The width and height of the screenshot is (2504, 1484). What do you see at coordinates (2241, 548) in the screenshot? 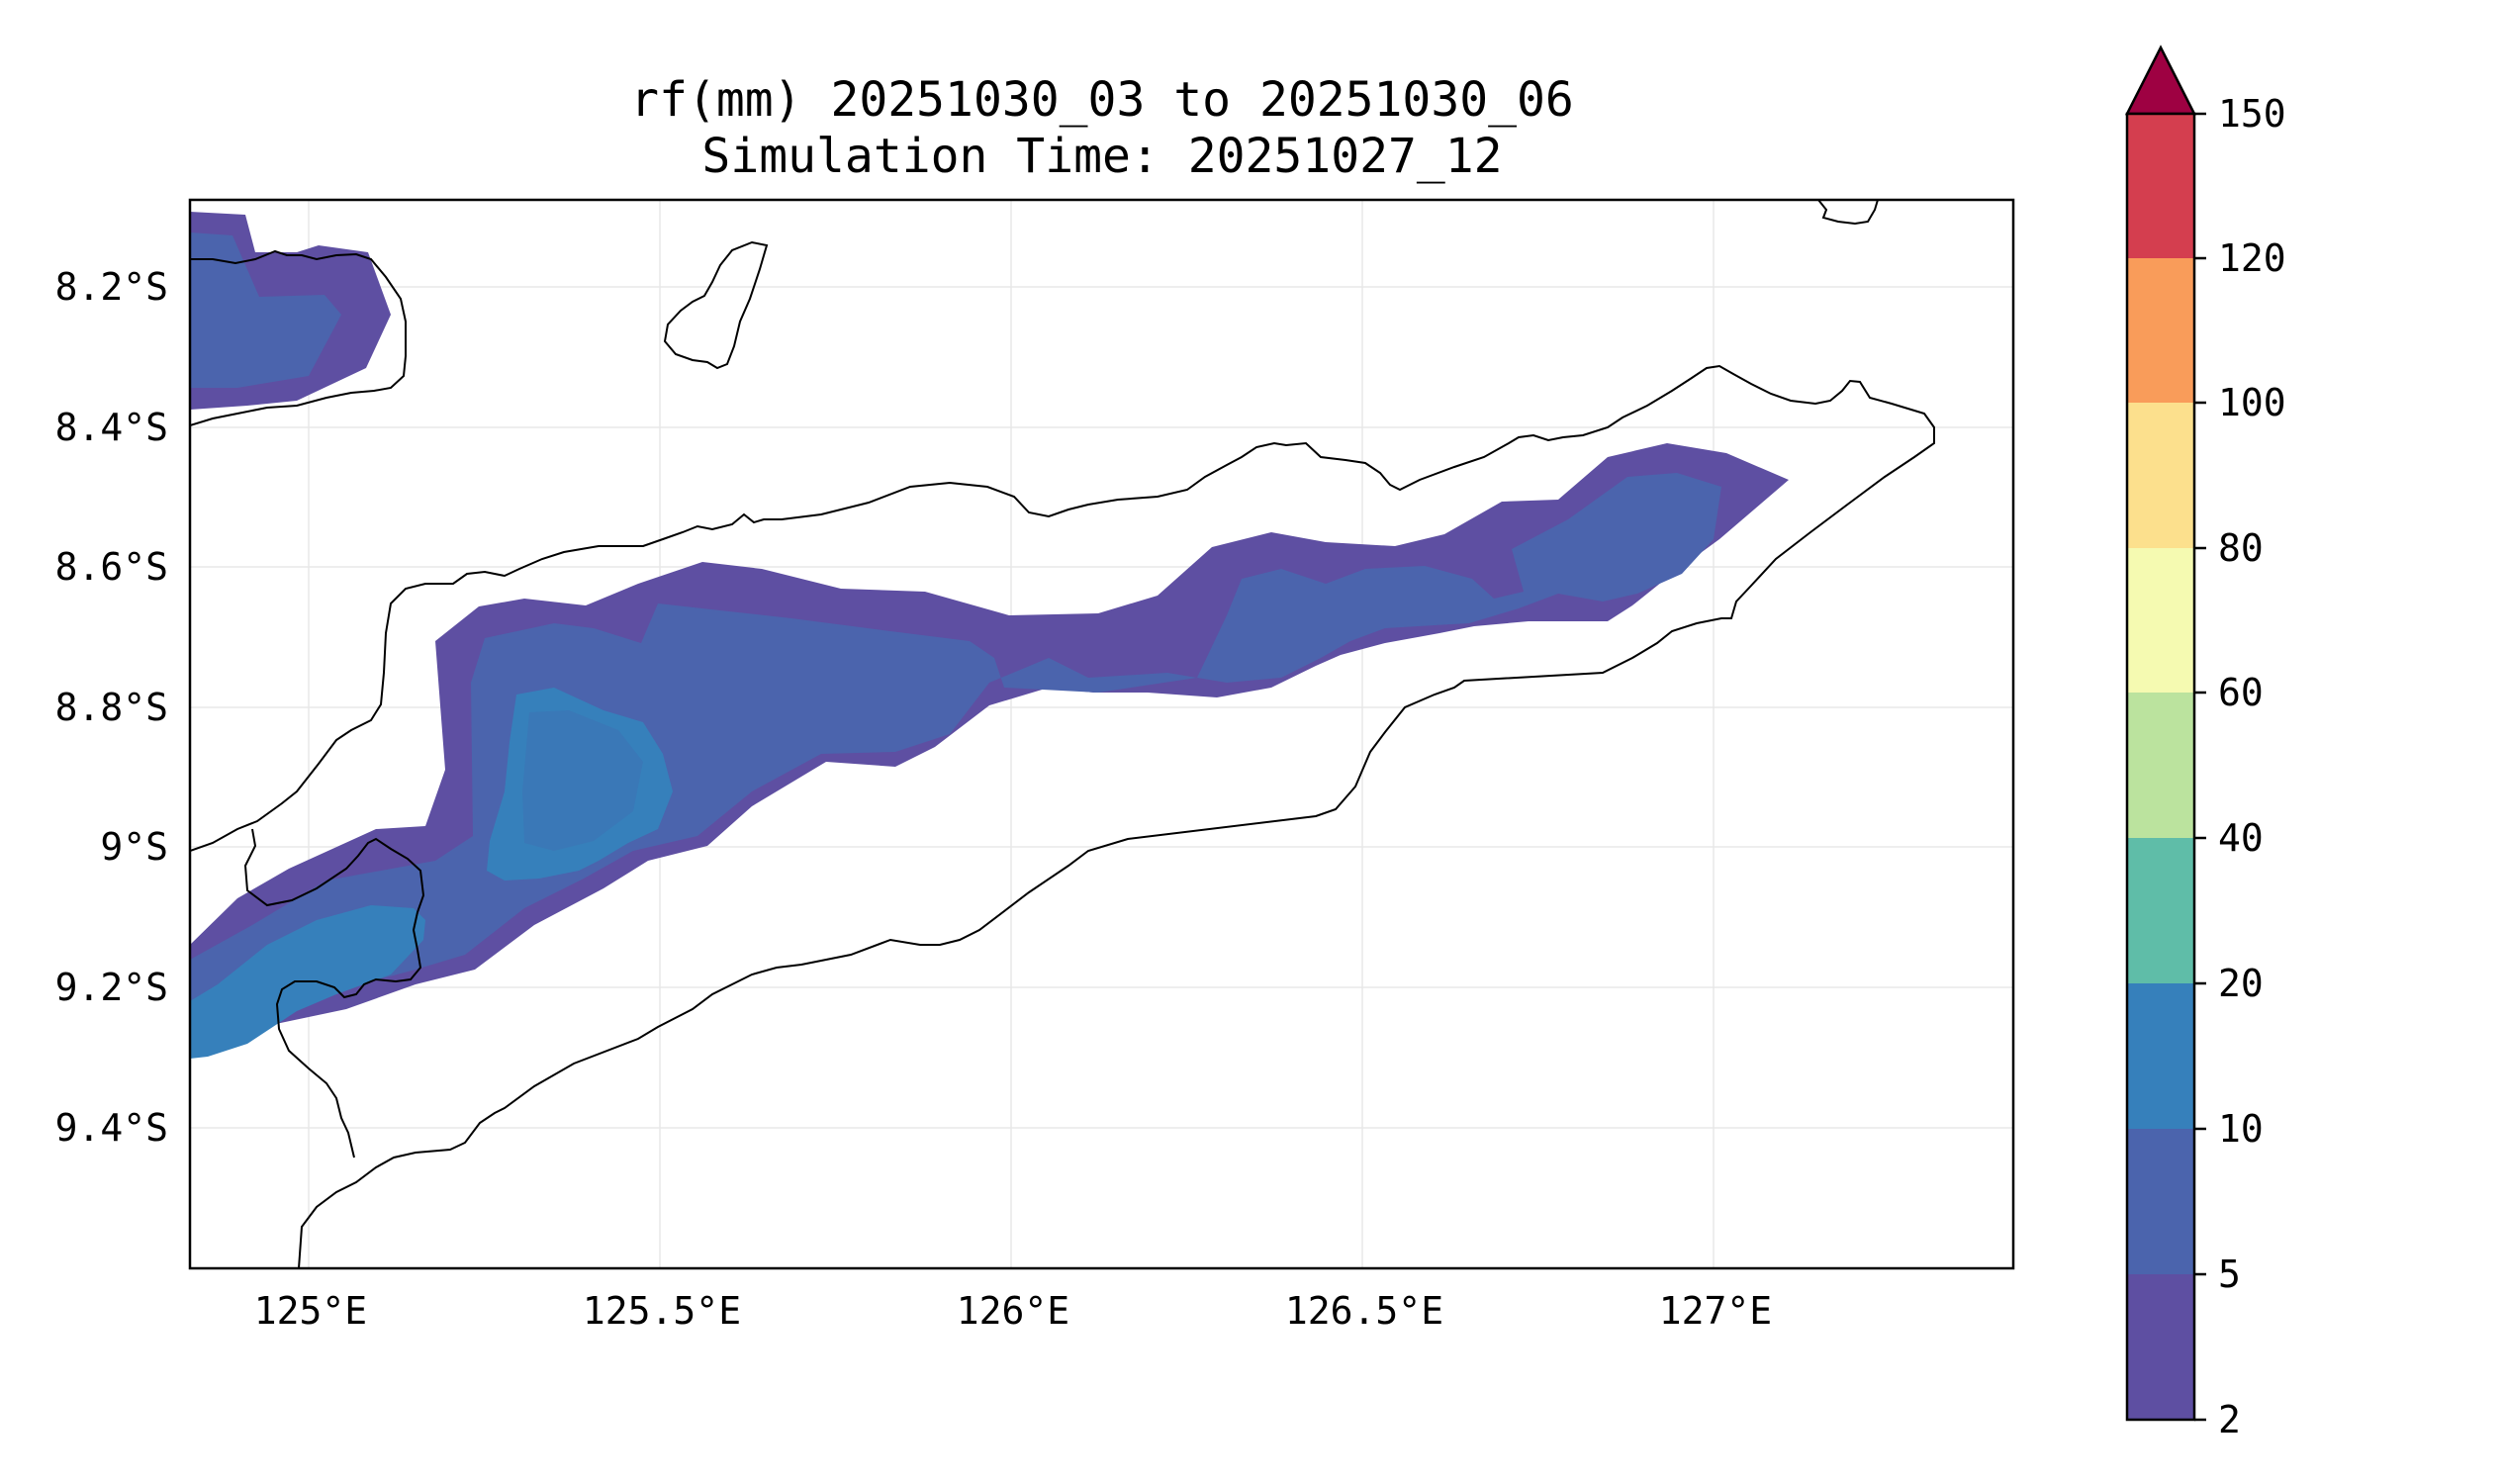
I see `colorbar-label-80: 80` at bounding box center [2241, 548].